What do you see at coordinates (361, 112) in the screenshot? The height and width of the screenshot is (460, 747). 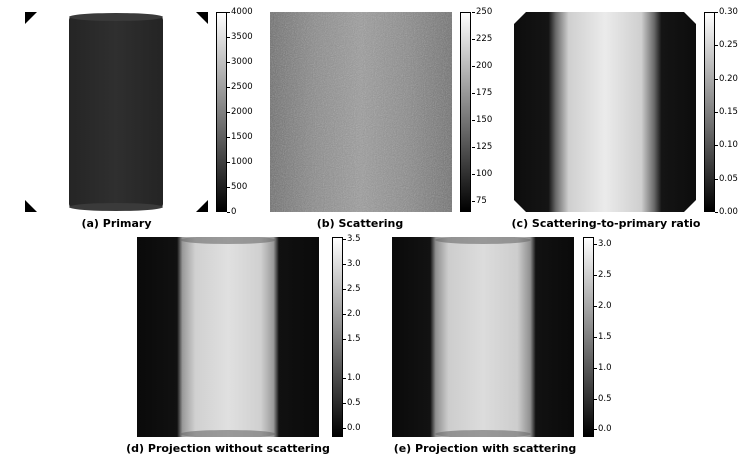 I see `scattering-image` at bounding box center [361, 112].